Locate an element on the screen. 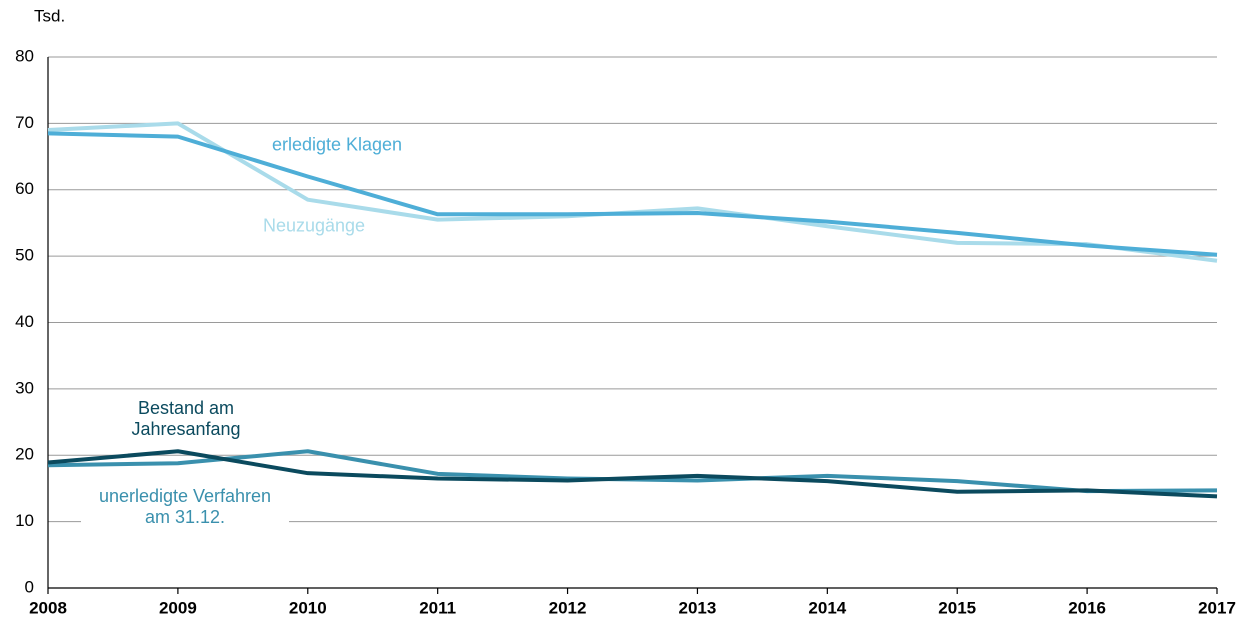  x-tick-label: 2008 is located at coordinates (48, 607).